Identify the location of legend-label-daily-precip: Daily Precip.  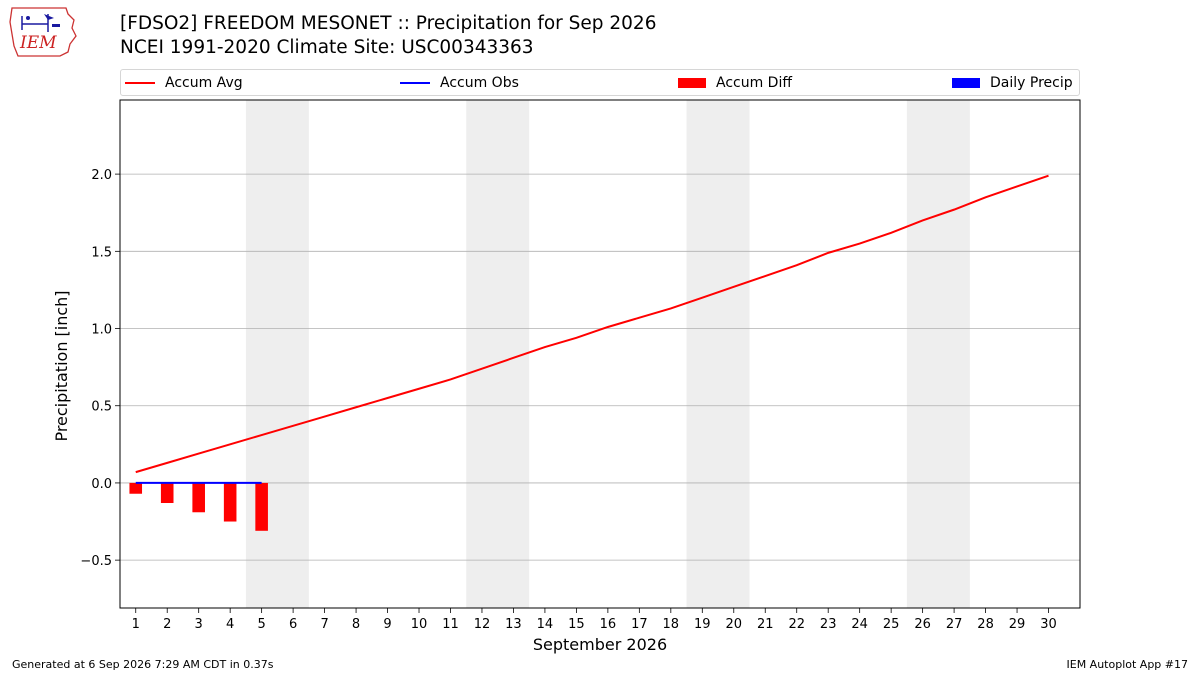
(1031, 82).